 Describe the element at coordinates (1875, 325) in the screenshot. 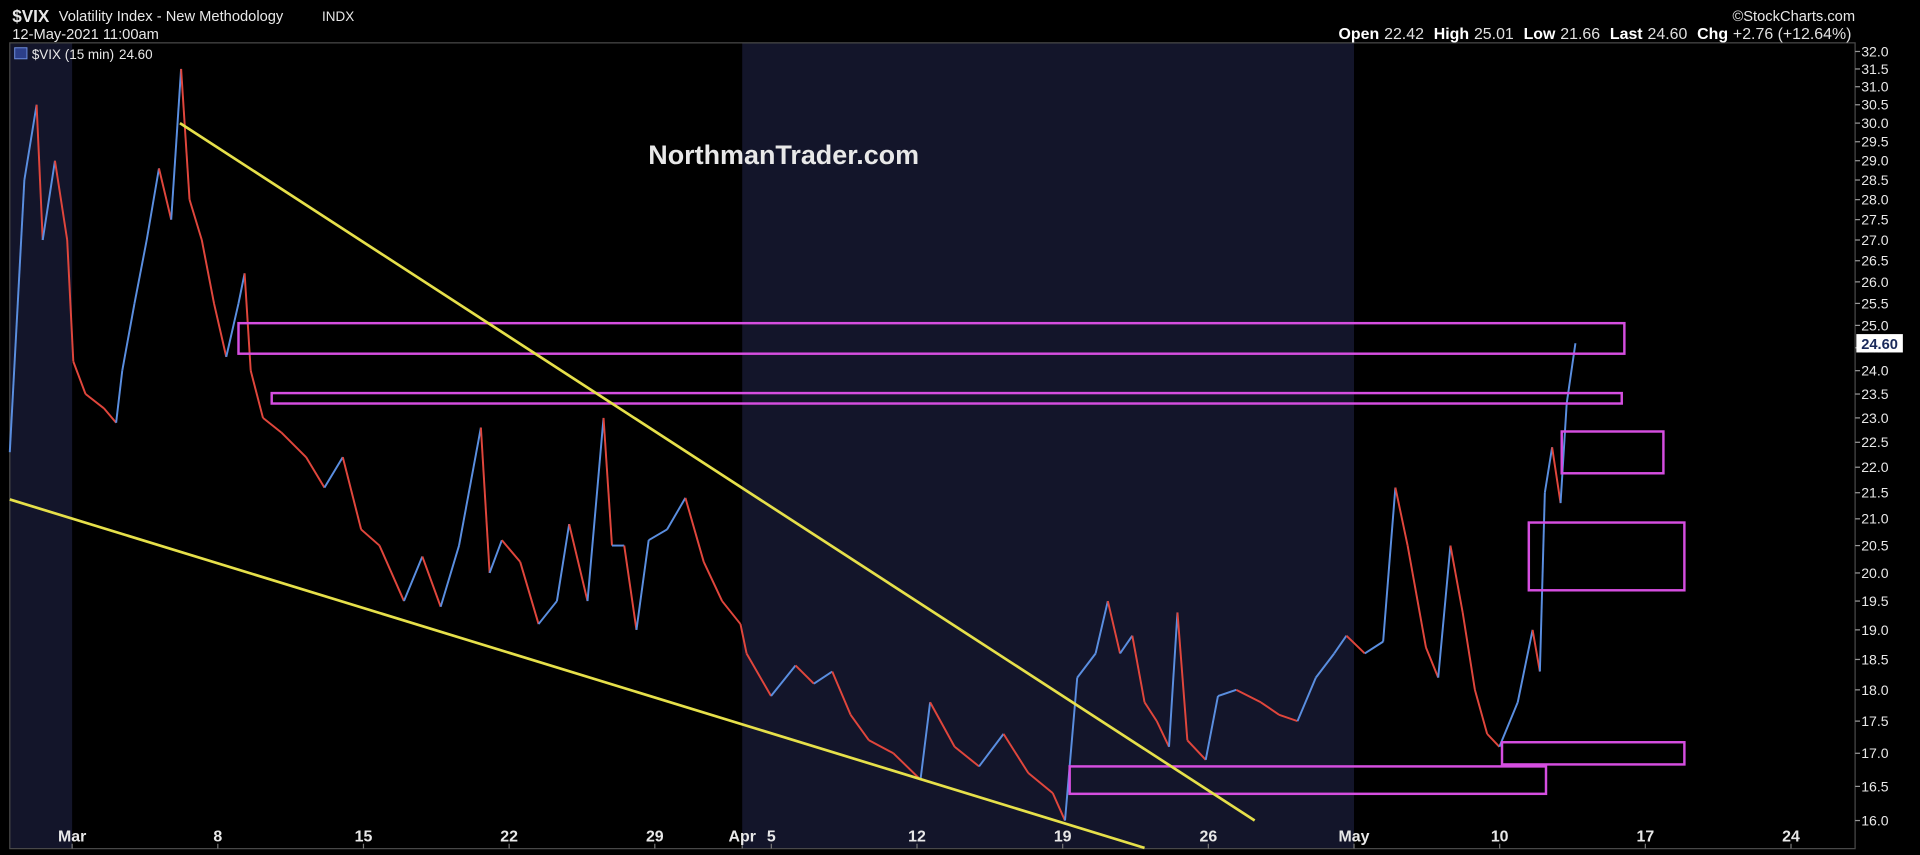

I see `y-tick-label: 25.0` at that location.